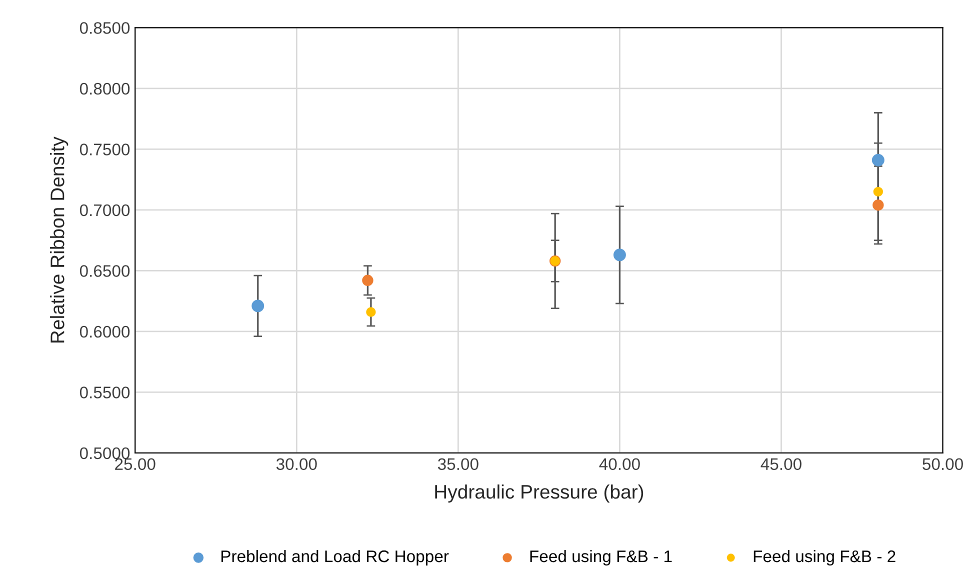 The width and height of the screenshot is (979, 577). I want to click on y-tick-label: 0.6000, so click(105, 332).